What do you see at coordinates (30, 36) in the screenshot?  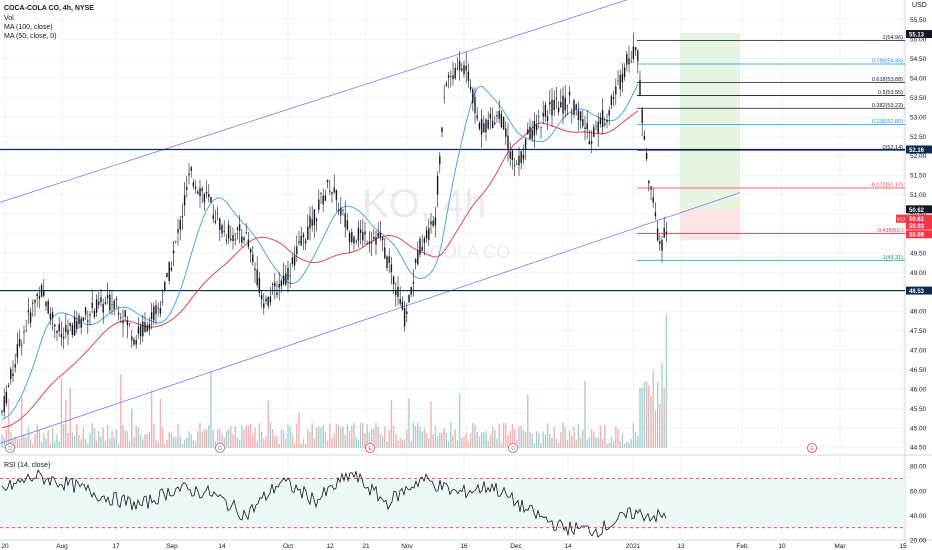 I see `ma50-legend: MA (50, close, 0)` at bounding box center [30, 36].